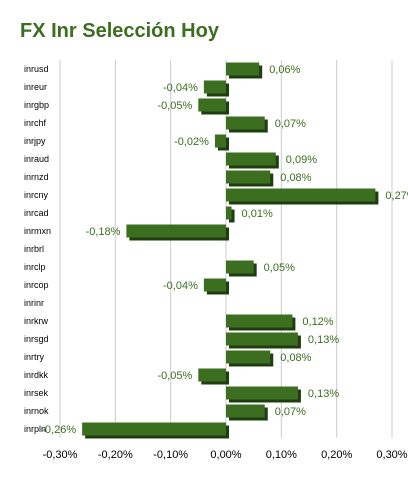 This screenshot has height=480, width=408. I want to click on bar-shadow, so click(232, 216).